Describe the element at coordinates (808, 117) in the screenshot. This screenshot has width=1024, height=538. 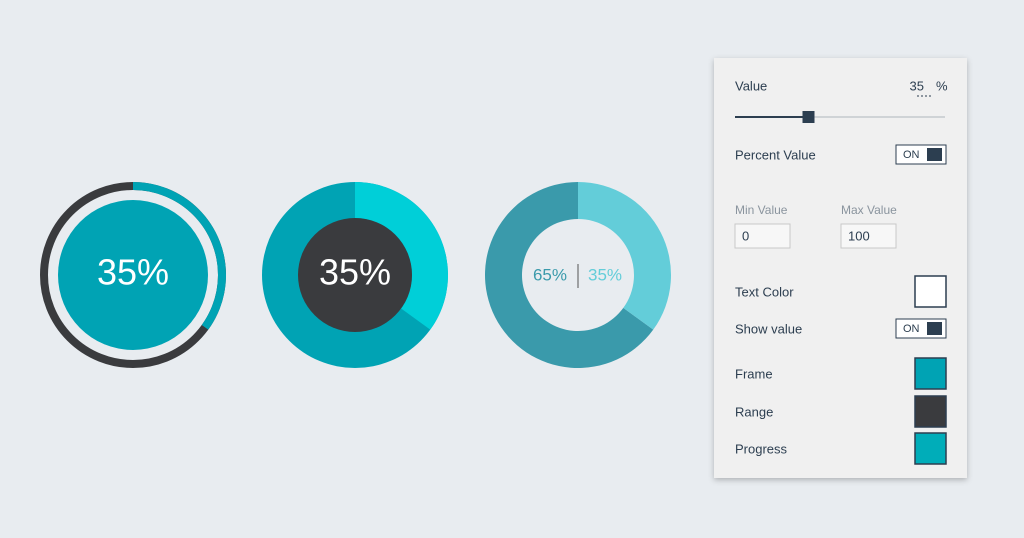
I see `slider-thumb` at that location.